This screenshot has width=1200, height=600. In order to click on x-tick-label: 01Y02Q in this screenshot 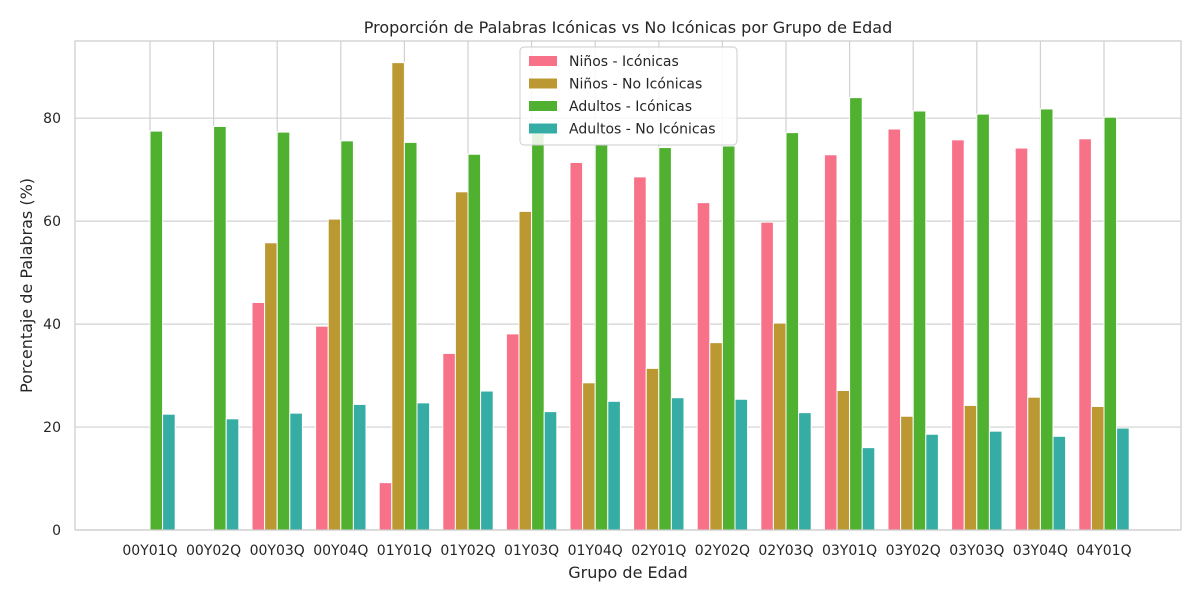, I will do `click(467, 551)`.